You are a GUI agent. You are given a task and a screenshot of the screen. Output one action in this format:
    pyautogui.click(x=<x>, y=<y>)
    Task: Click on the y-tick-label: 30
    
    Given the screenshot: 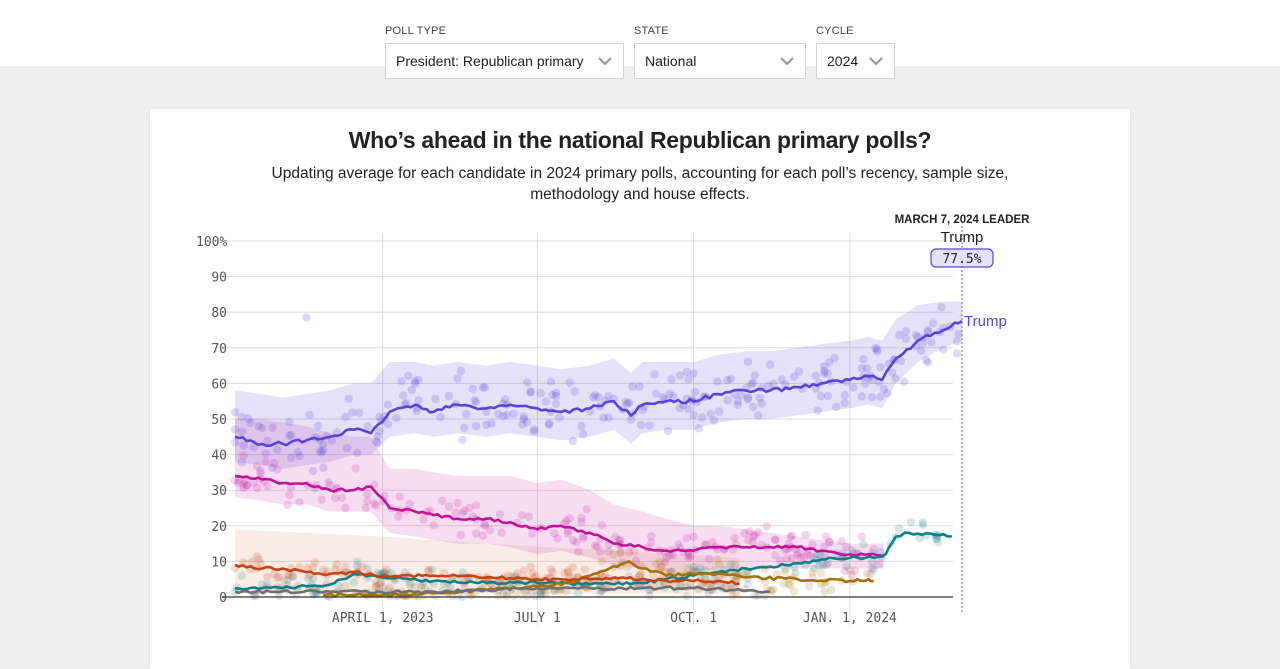 What is the action you would take?
    pyautogui.click(x=219, y=491)
    